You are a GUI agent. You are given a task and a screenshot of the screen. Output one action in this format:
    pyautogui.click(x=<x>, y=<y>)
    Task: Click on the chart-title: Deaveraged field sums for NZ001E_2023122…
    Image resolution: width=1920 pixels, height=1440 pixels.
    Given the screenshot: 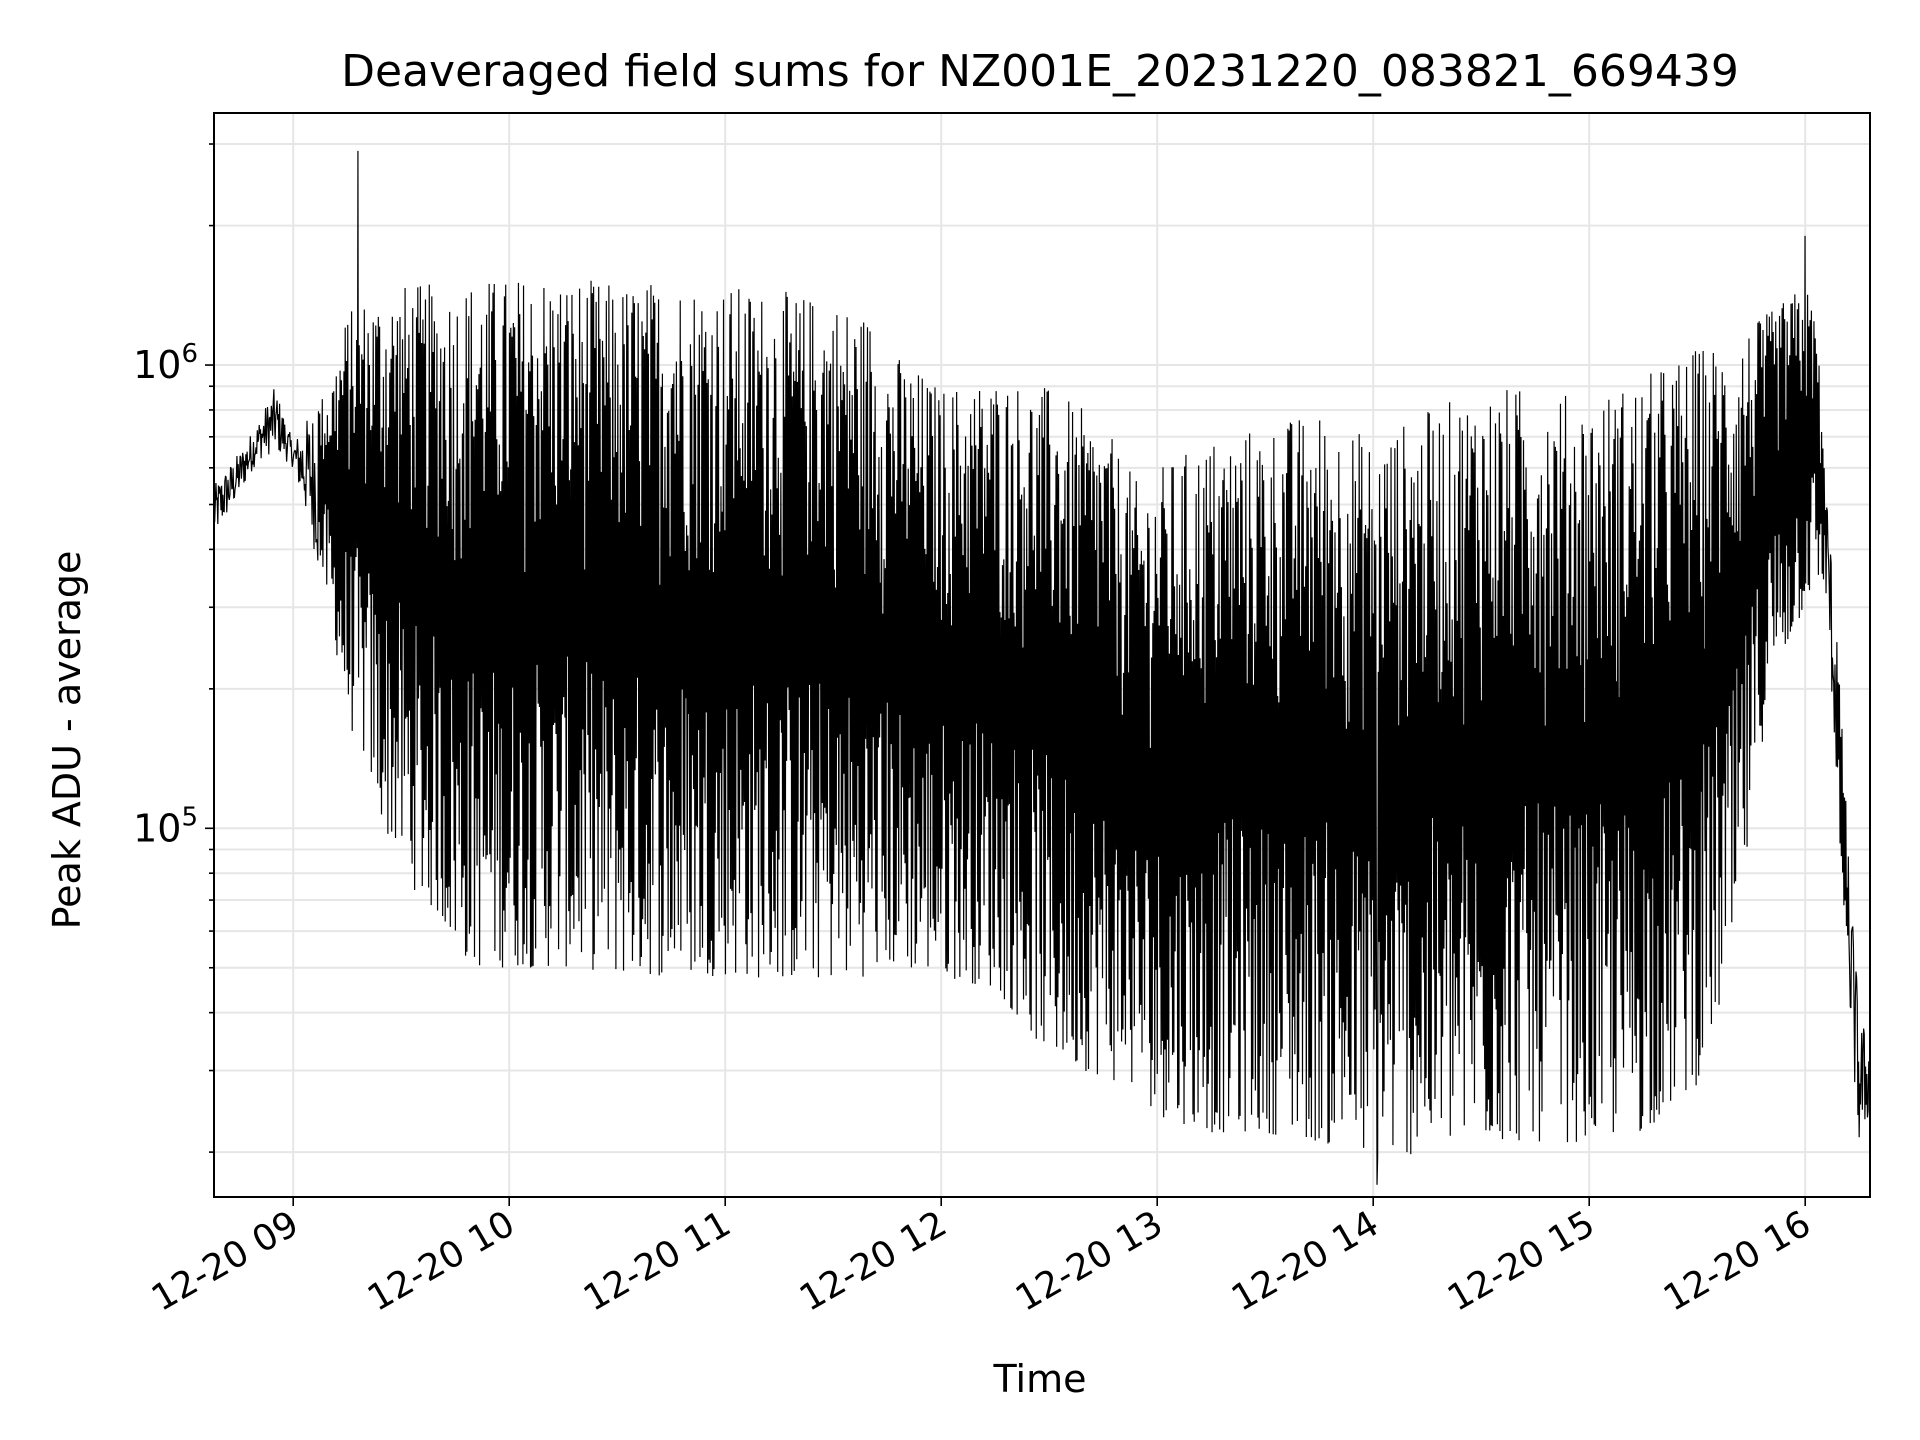 What is the action you would take?
    pyautogui.click(x=1040, y=71)
    